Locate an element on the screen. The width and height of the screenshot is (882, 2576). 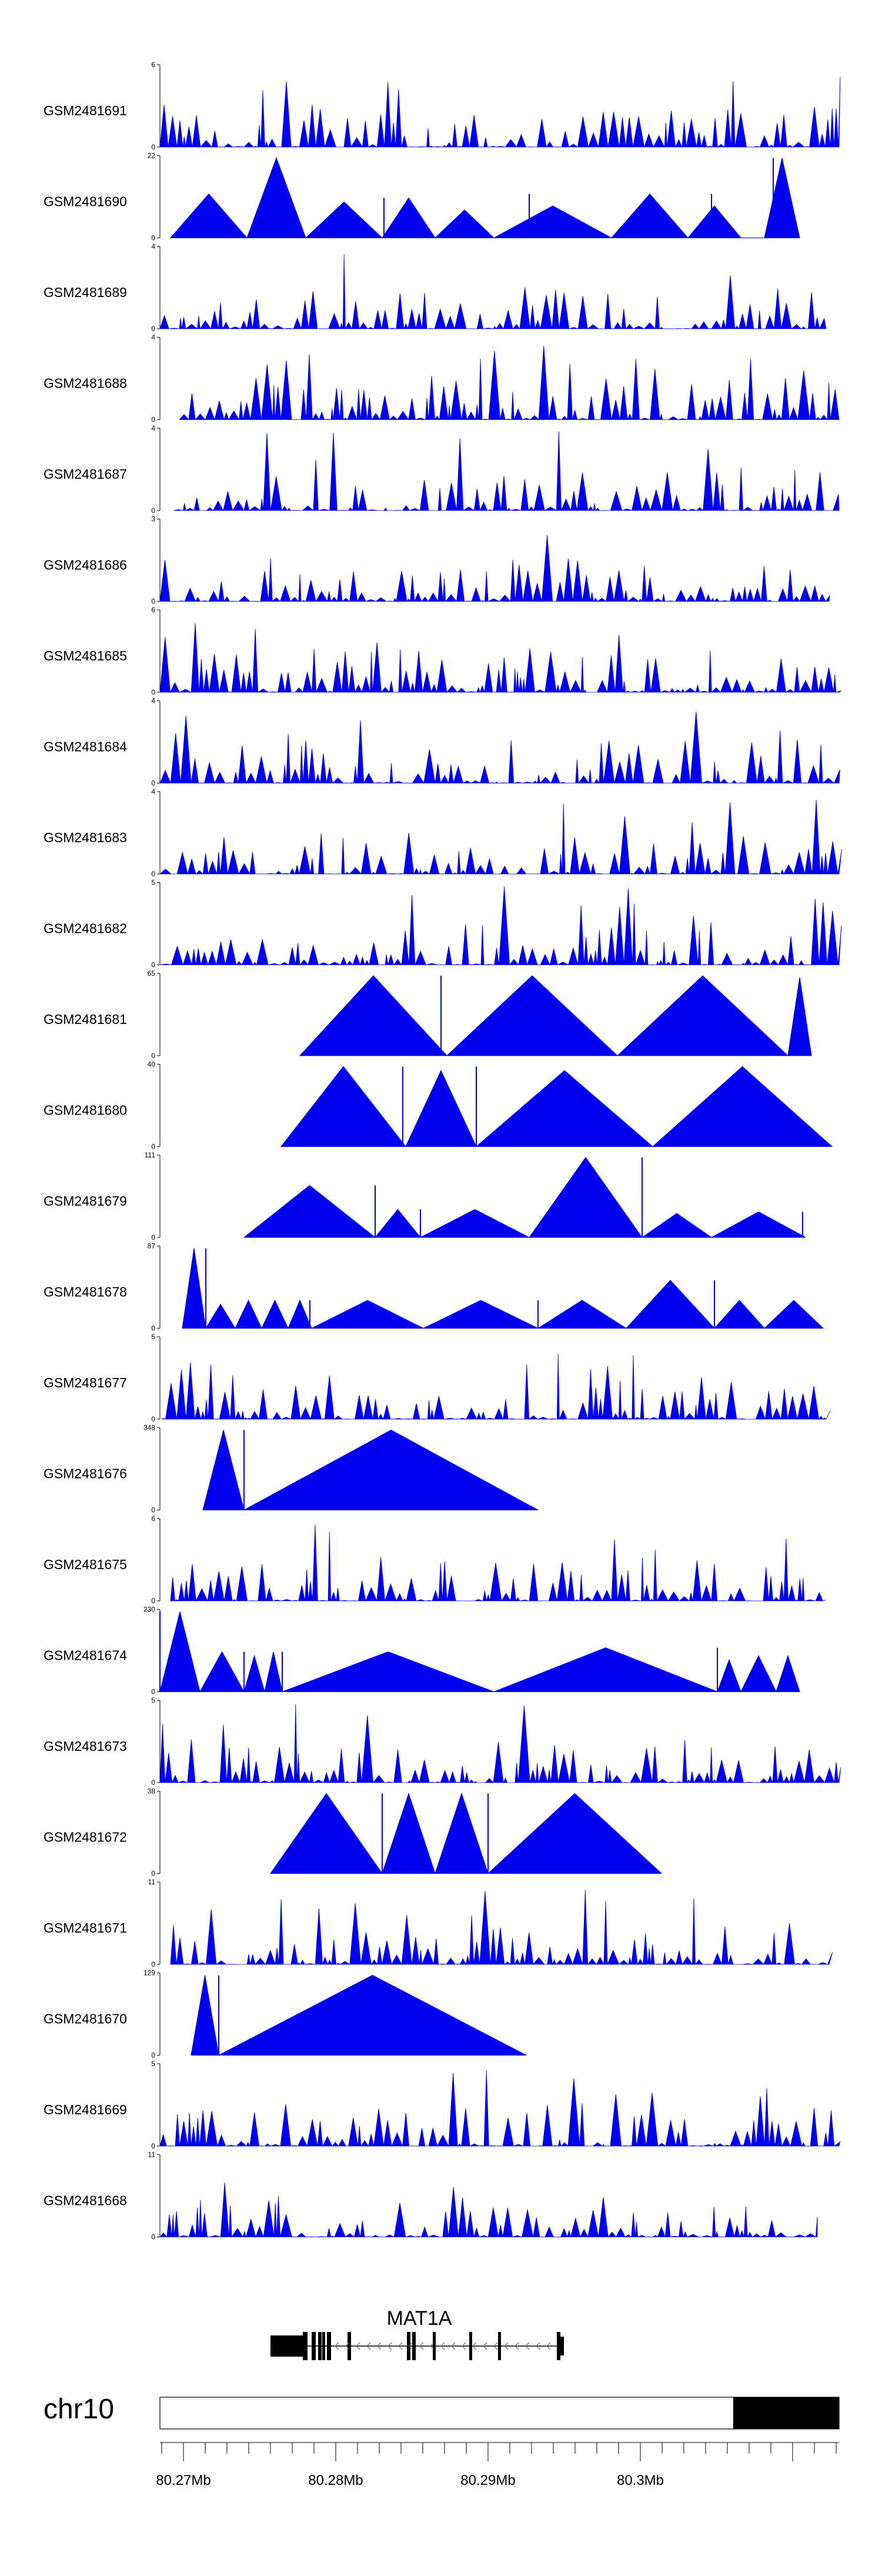
utr-block is located at coordinates (561, 2346).